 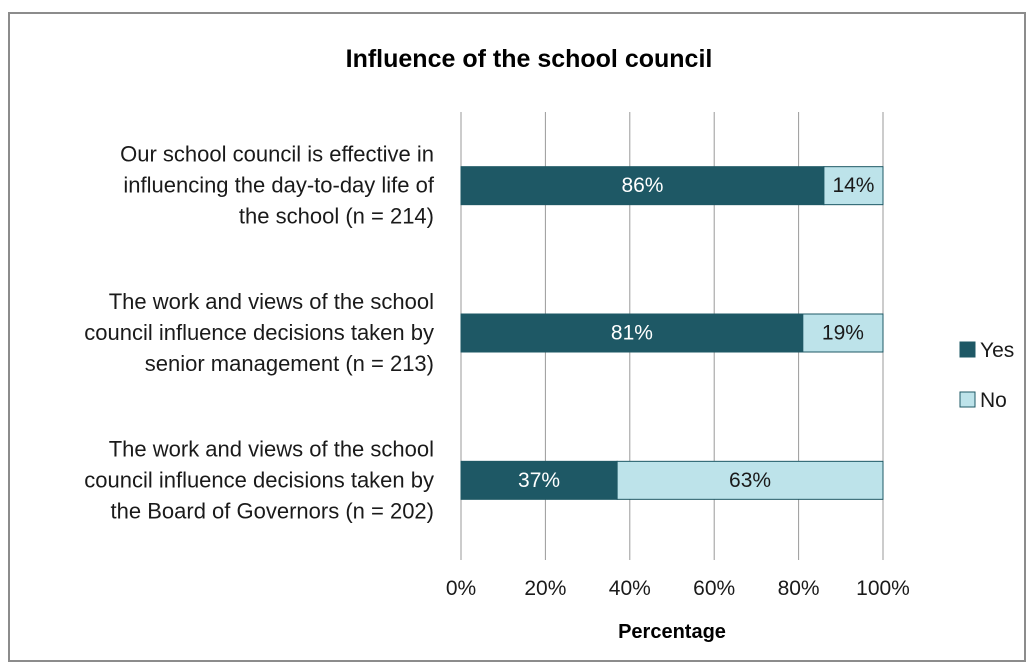 I want to click on data-label: 19%, so click(x=843, y=333).